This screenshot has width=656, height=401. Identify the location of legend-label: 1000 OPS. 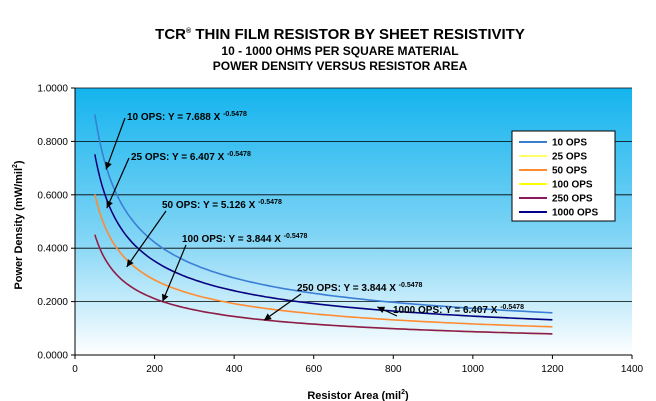
(575, 213).